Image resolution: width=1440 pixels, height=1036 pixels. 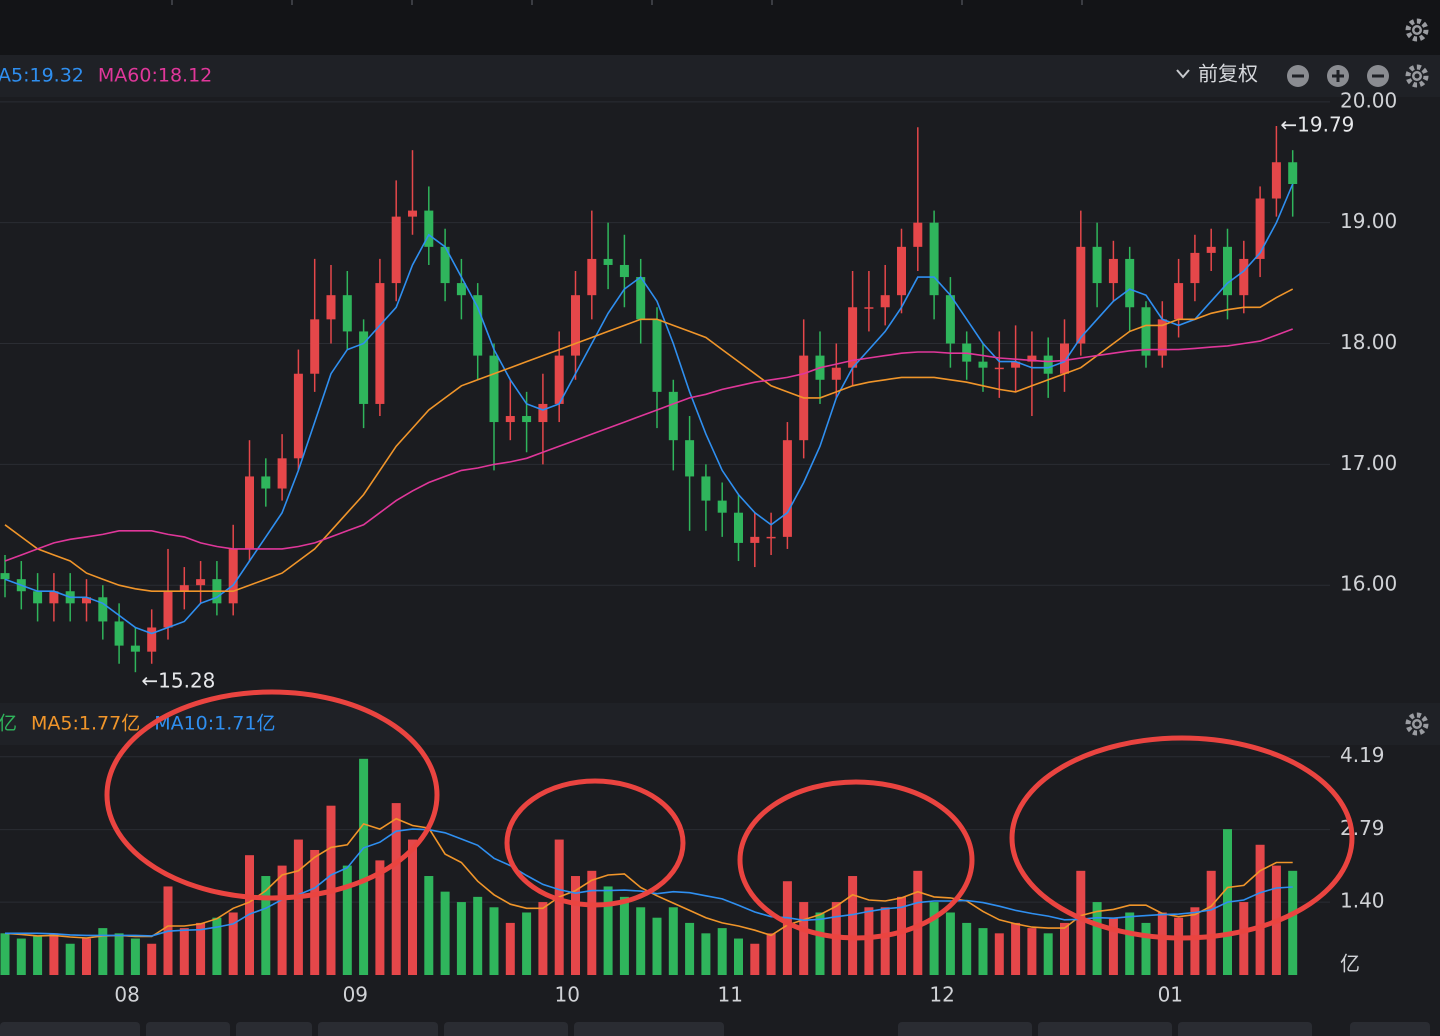 I want to click on adjust-button: 前复权, so click(x=1228, y=74).